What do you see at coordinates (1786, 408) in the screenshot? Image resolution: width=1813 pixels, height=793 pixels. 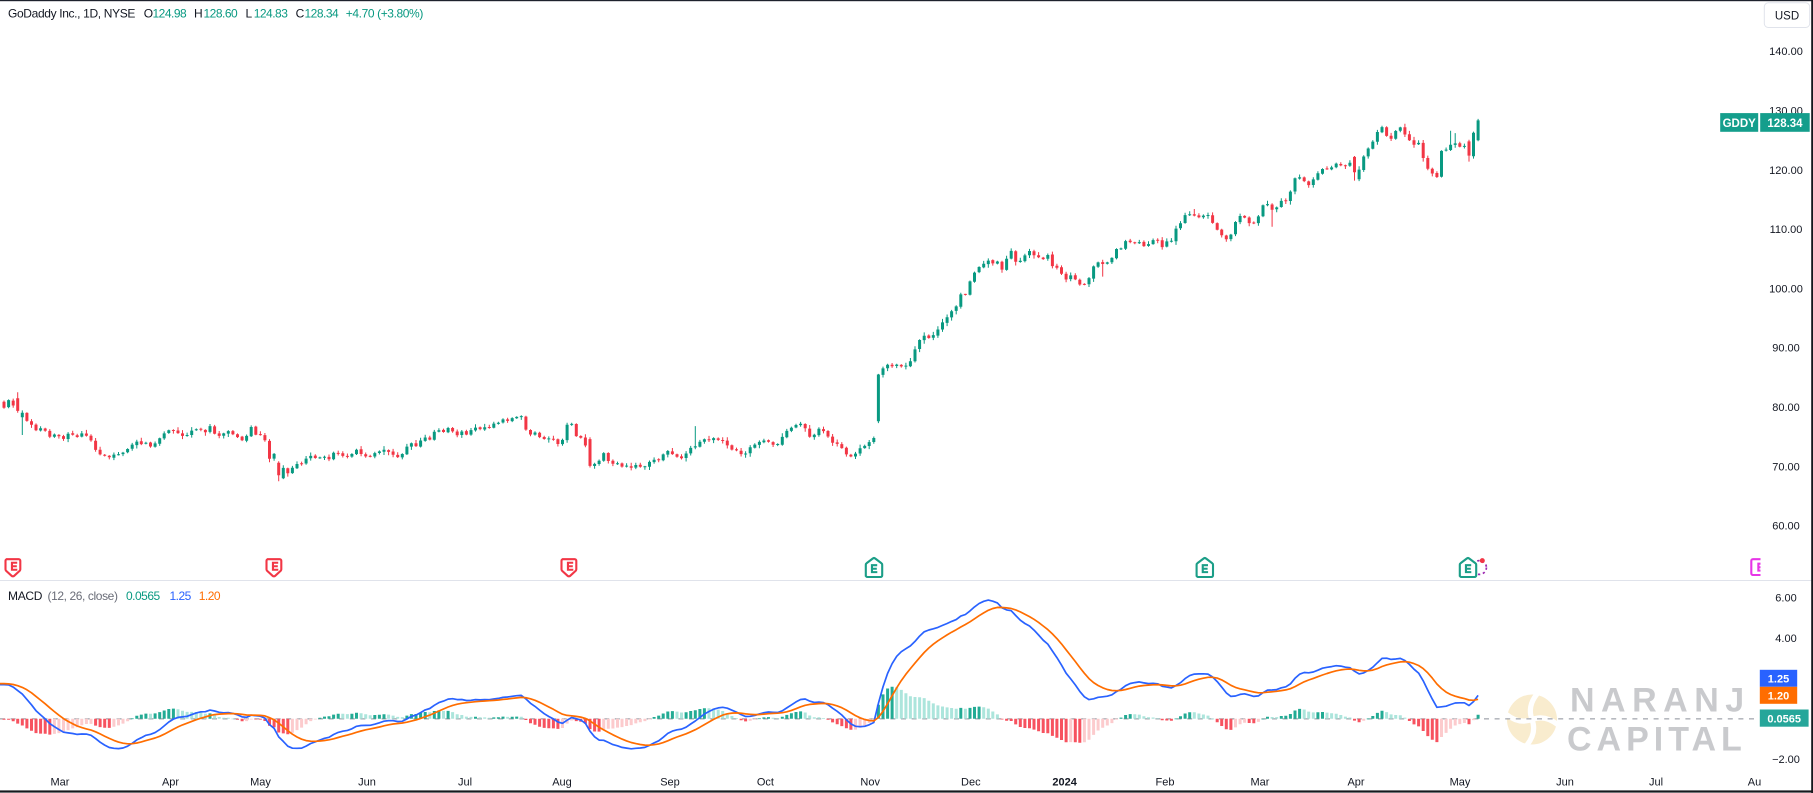 I see `svg-text: 80.00` at bounding box center [1786, 408].